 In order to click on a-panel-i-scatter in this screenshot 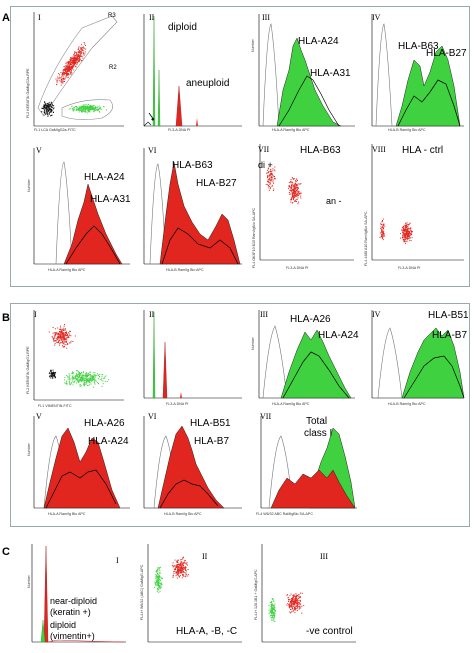, I will do `click(74, 72)`.